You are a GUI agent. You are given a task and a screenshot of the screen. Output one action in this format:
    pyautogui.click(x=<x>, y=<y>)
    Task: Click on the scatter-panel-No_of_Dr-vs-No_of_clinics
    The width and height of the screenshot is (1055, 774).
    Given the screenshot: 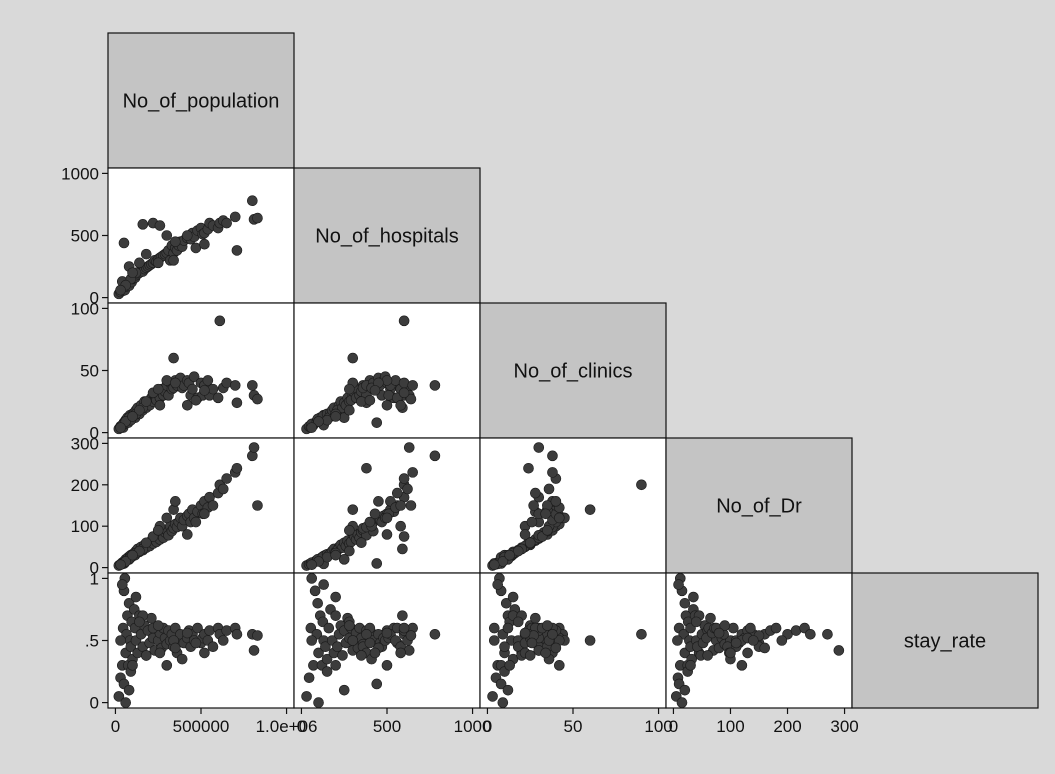 What is the action you would take?
    pyautogui.click(x=573, y=505)
    